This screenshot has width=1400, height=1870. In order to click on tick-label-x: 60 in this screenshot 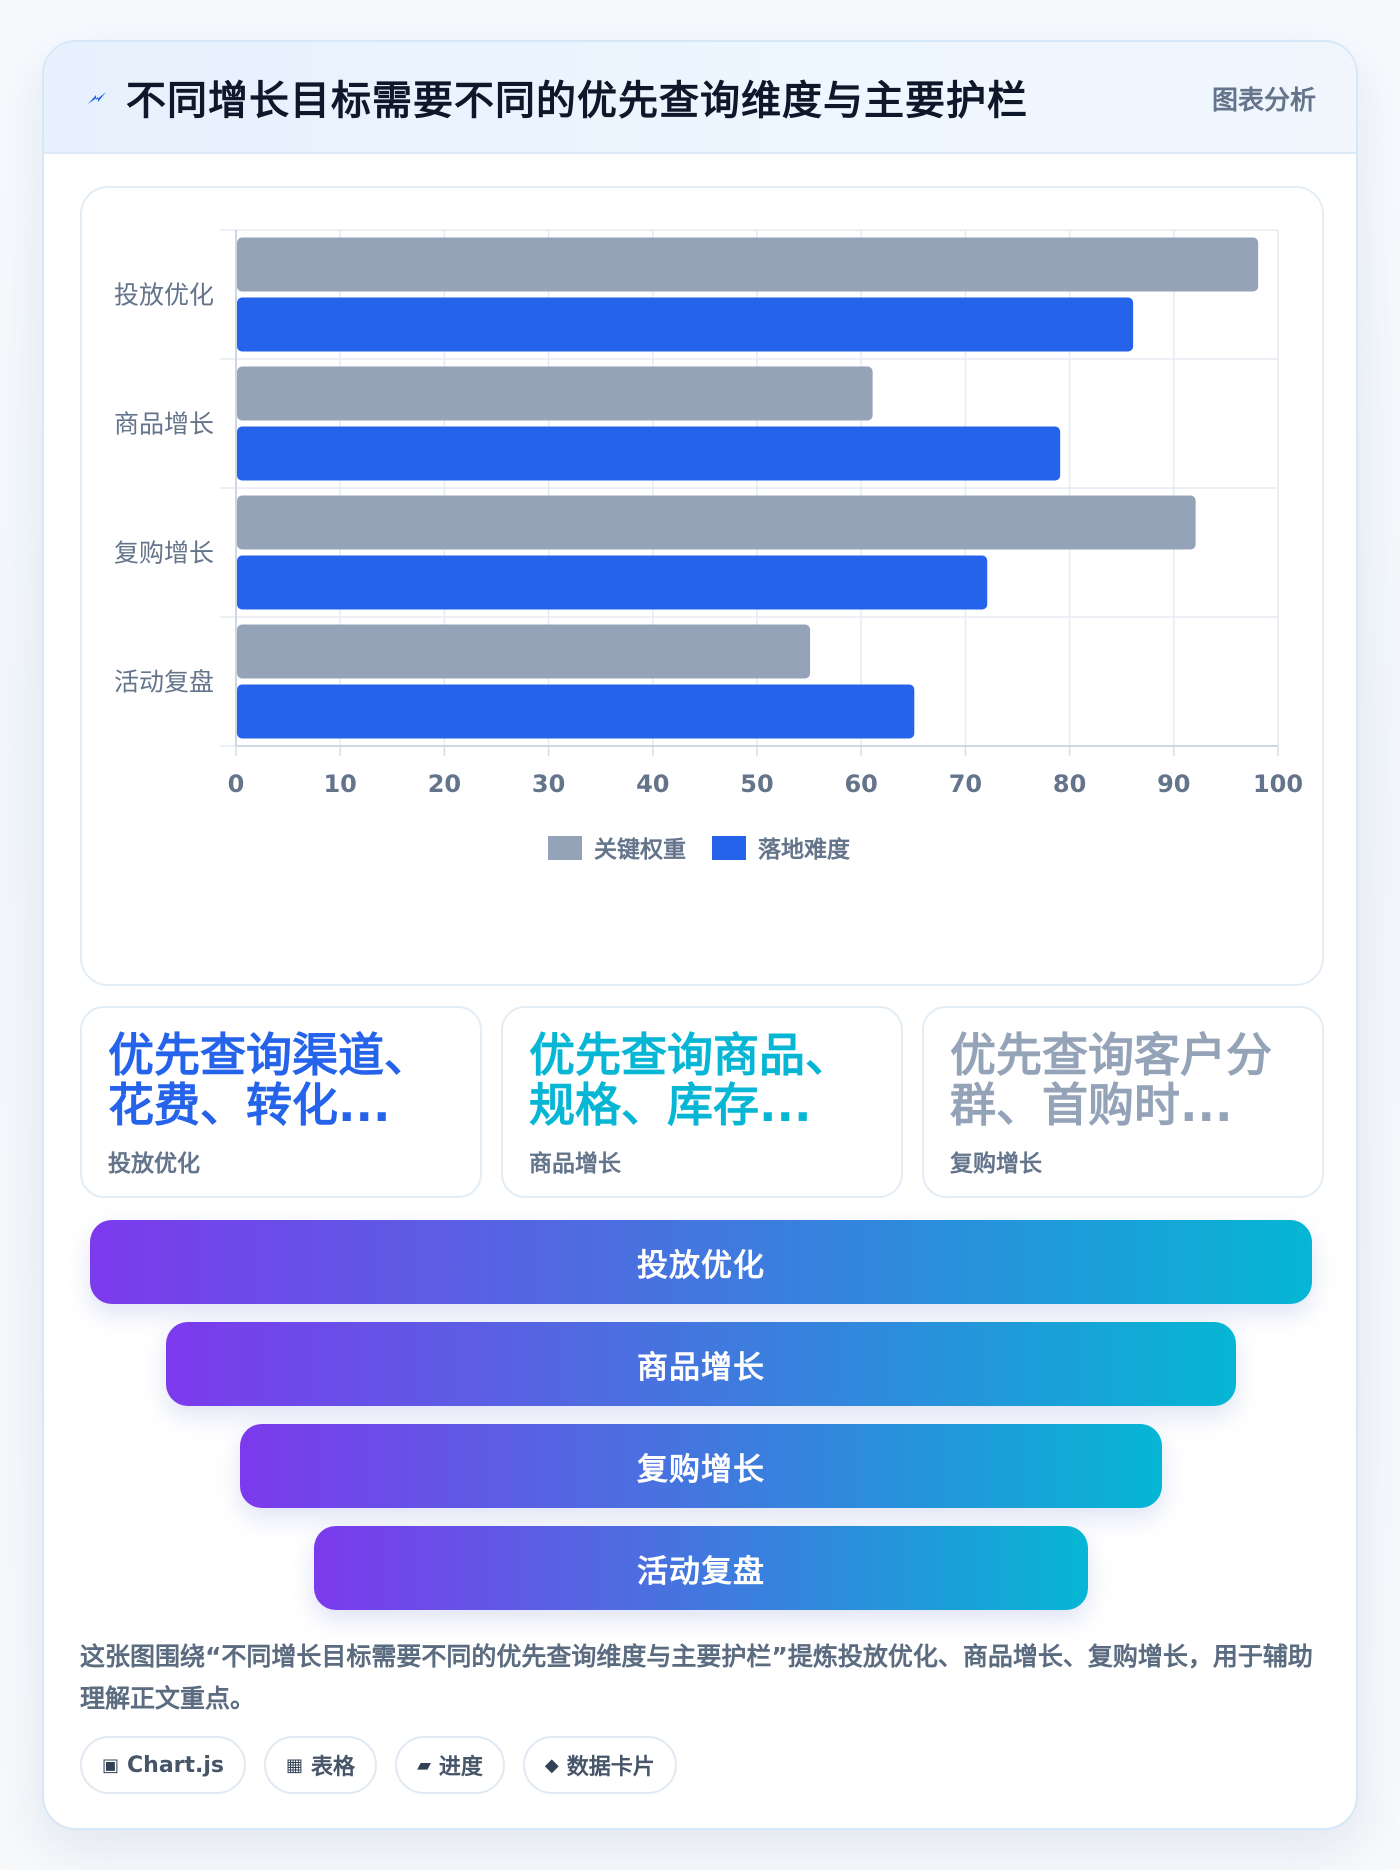, I will do `click(860, 784)`.